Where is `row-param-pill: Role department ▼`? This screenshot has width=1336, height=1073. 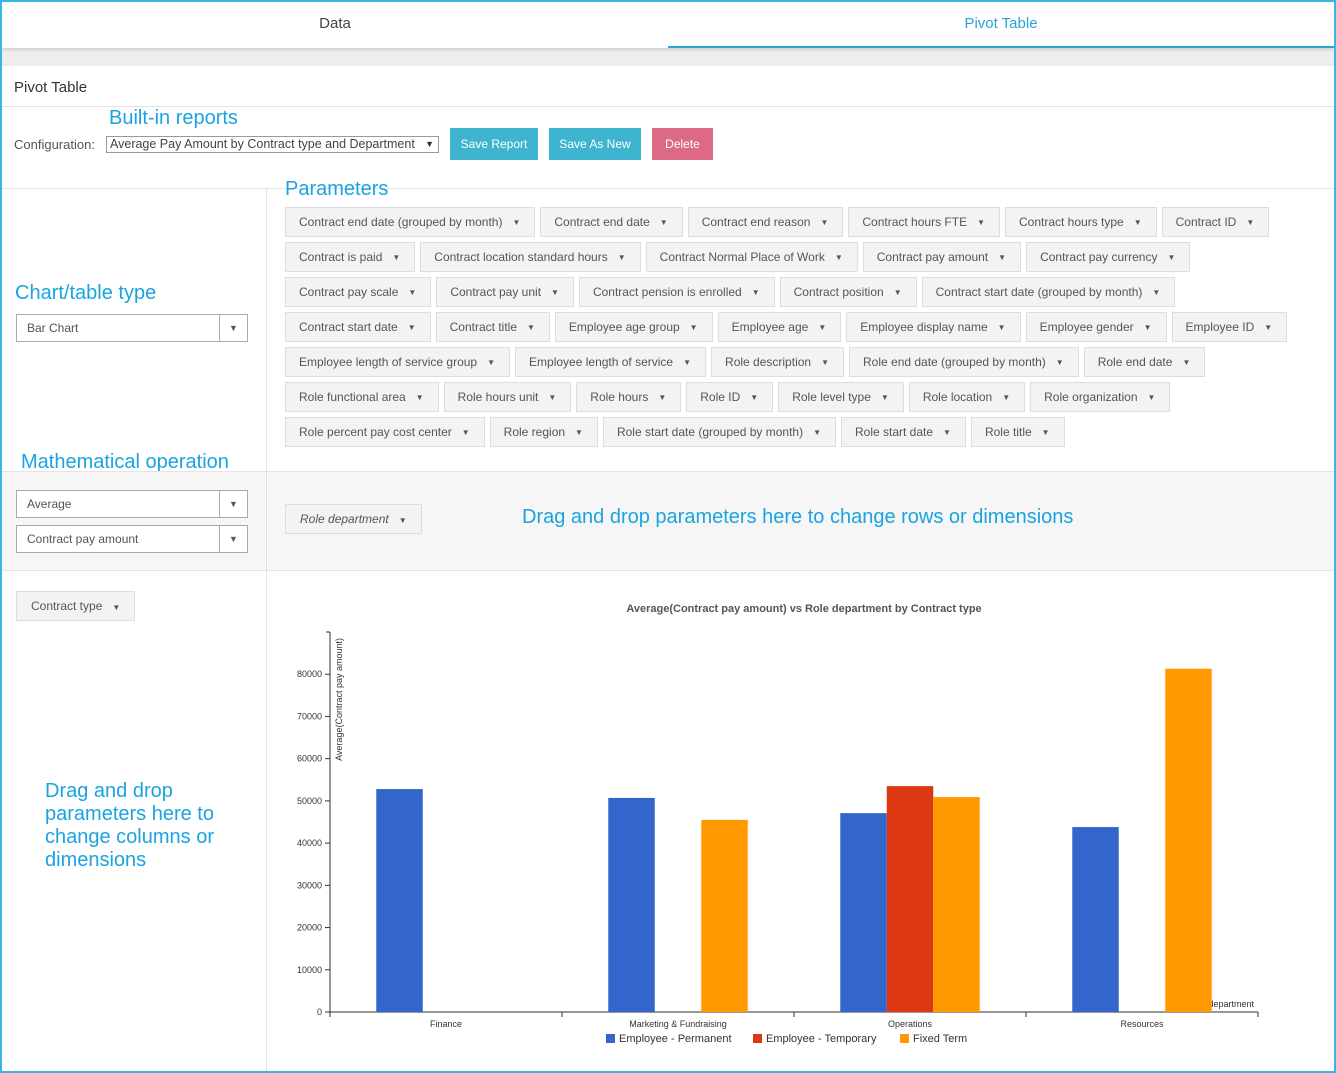
row-param-pill: Role department ▼ is located at coordinates (353, 519).